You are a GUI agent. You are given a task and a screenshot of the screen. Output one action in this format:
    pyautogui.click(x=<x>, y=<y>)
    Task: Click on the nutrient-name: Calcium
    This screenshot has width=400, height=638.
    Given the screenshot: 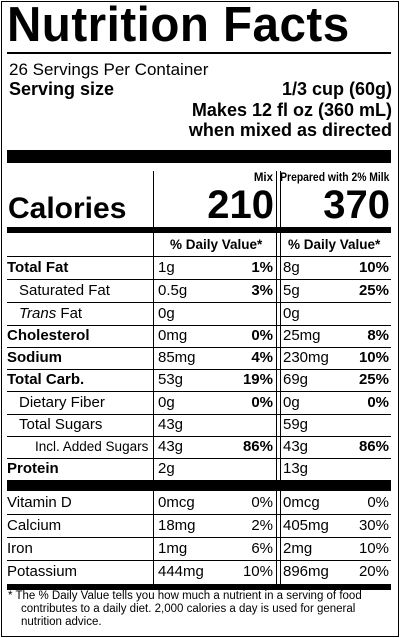 What is the action you would take?
    pyautogui.click(x=34, y=525)
    